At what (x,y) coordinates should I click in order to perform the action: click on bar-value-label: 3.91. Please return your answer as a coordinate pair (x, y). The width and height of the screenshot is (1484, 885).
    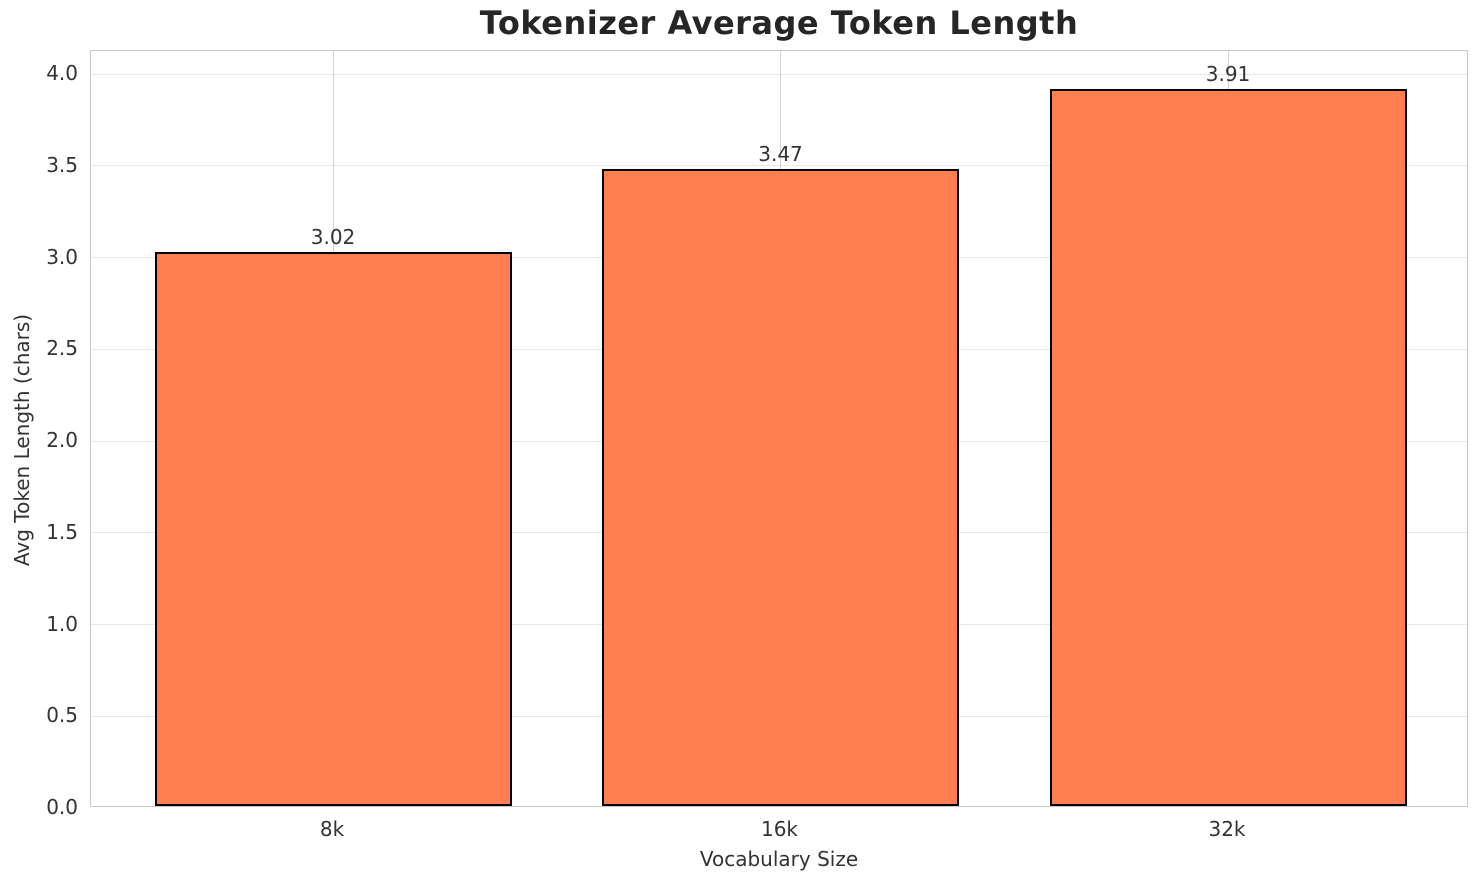
    Looking at the image, I should click on (1228, 73).